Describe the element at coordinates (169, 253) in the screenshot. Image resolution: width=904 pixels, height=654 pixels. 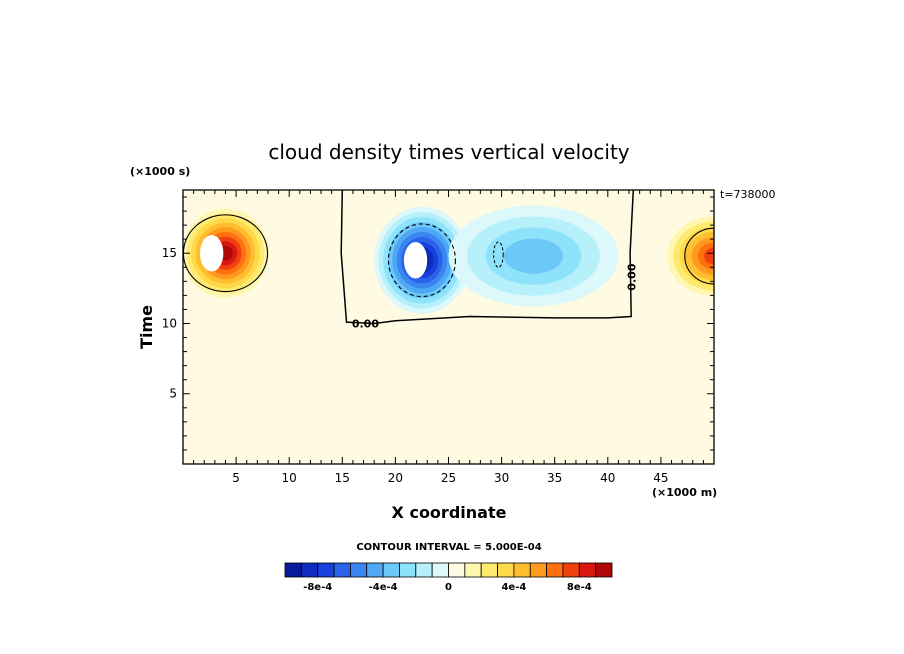
I see `y-tick-label: 15` at that location.